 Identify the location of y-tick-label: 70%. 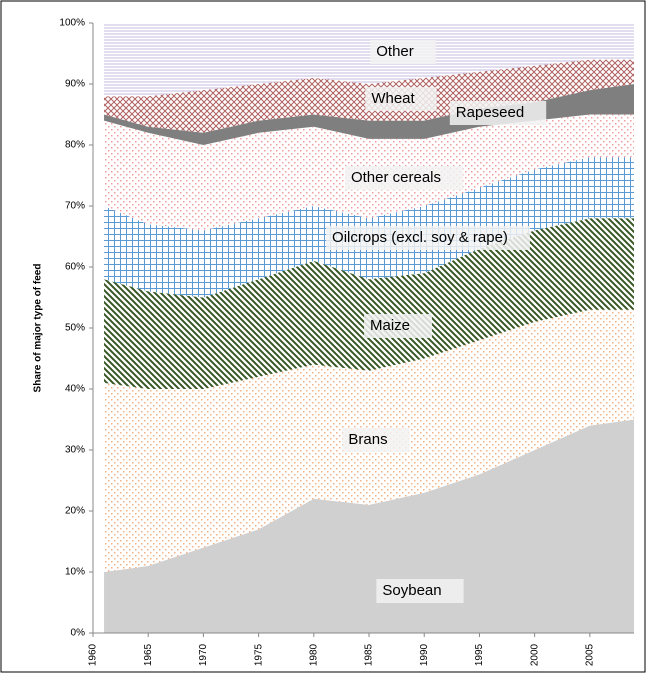
(75, 206).